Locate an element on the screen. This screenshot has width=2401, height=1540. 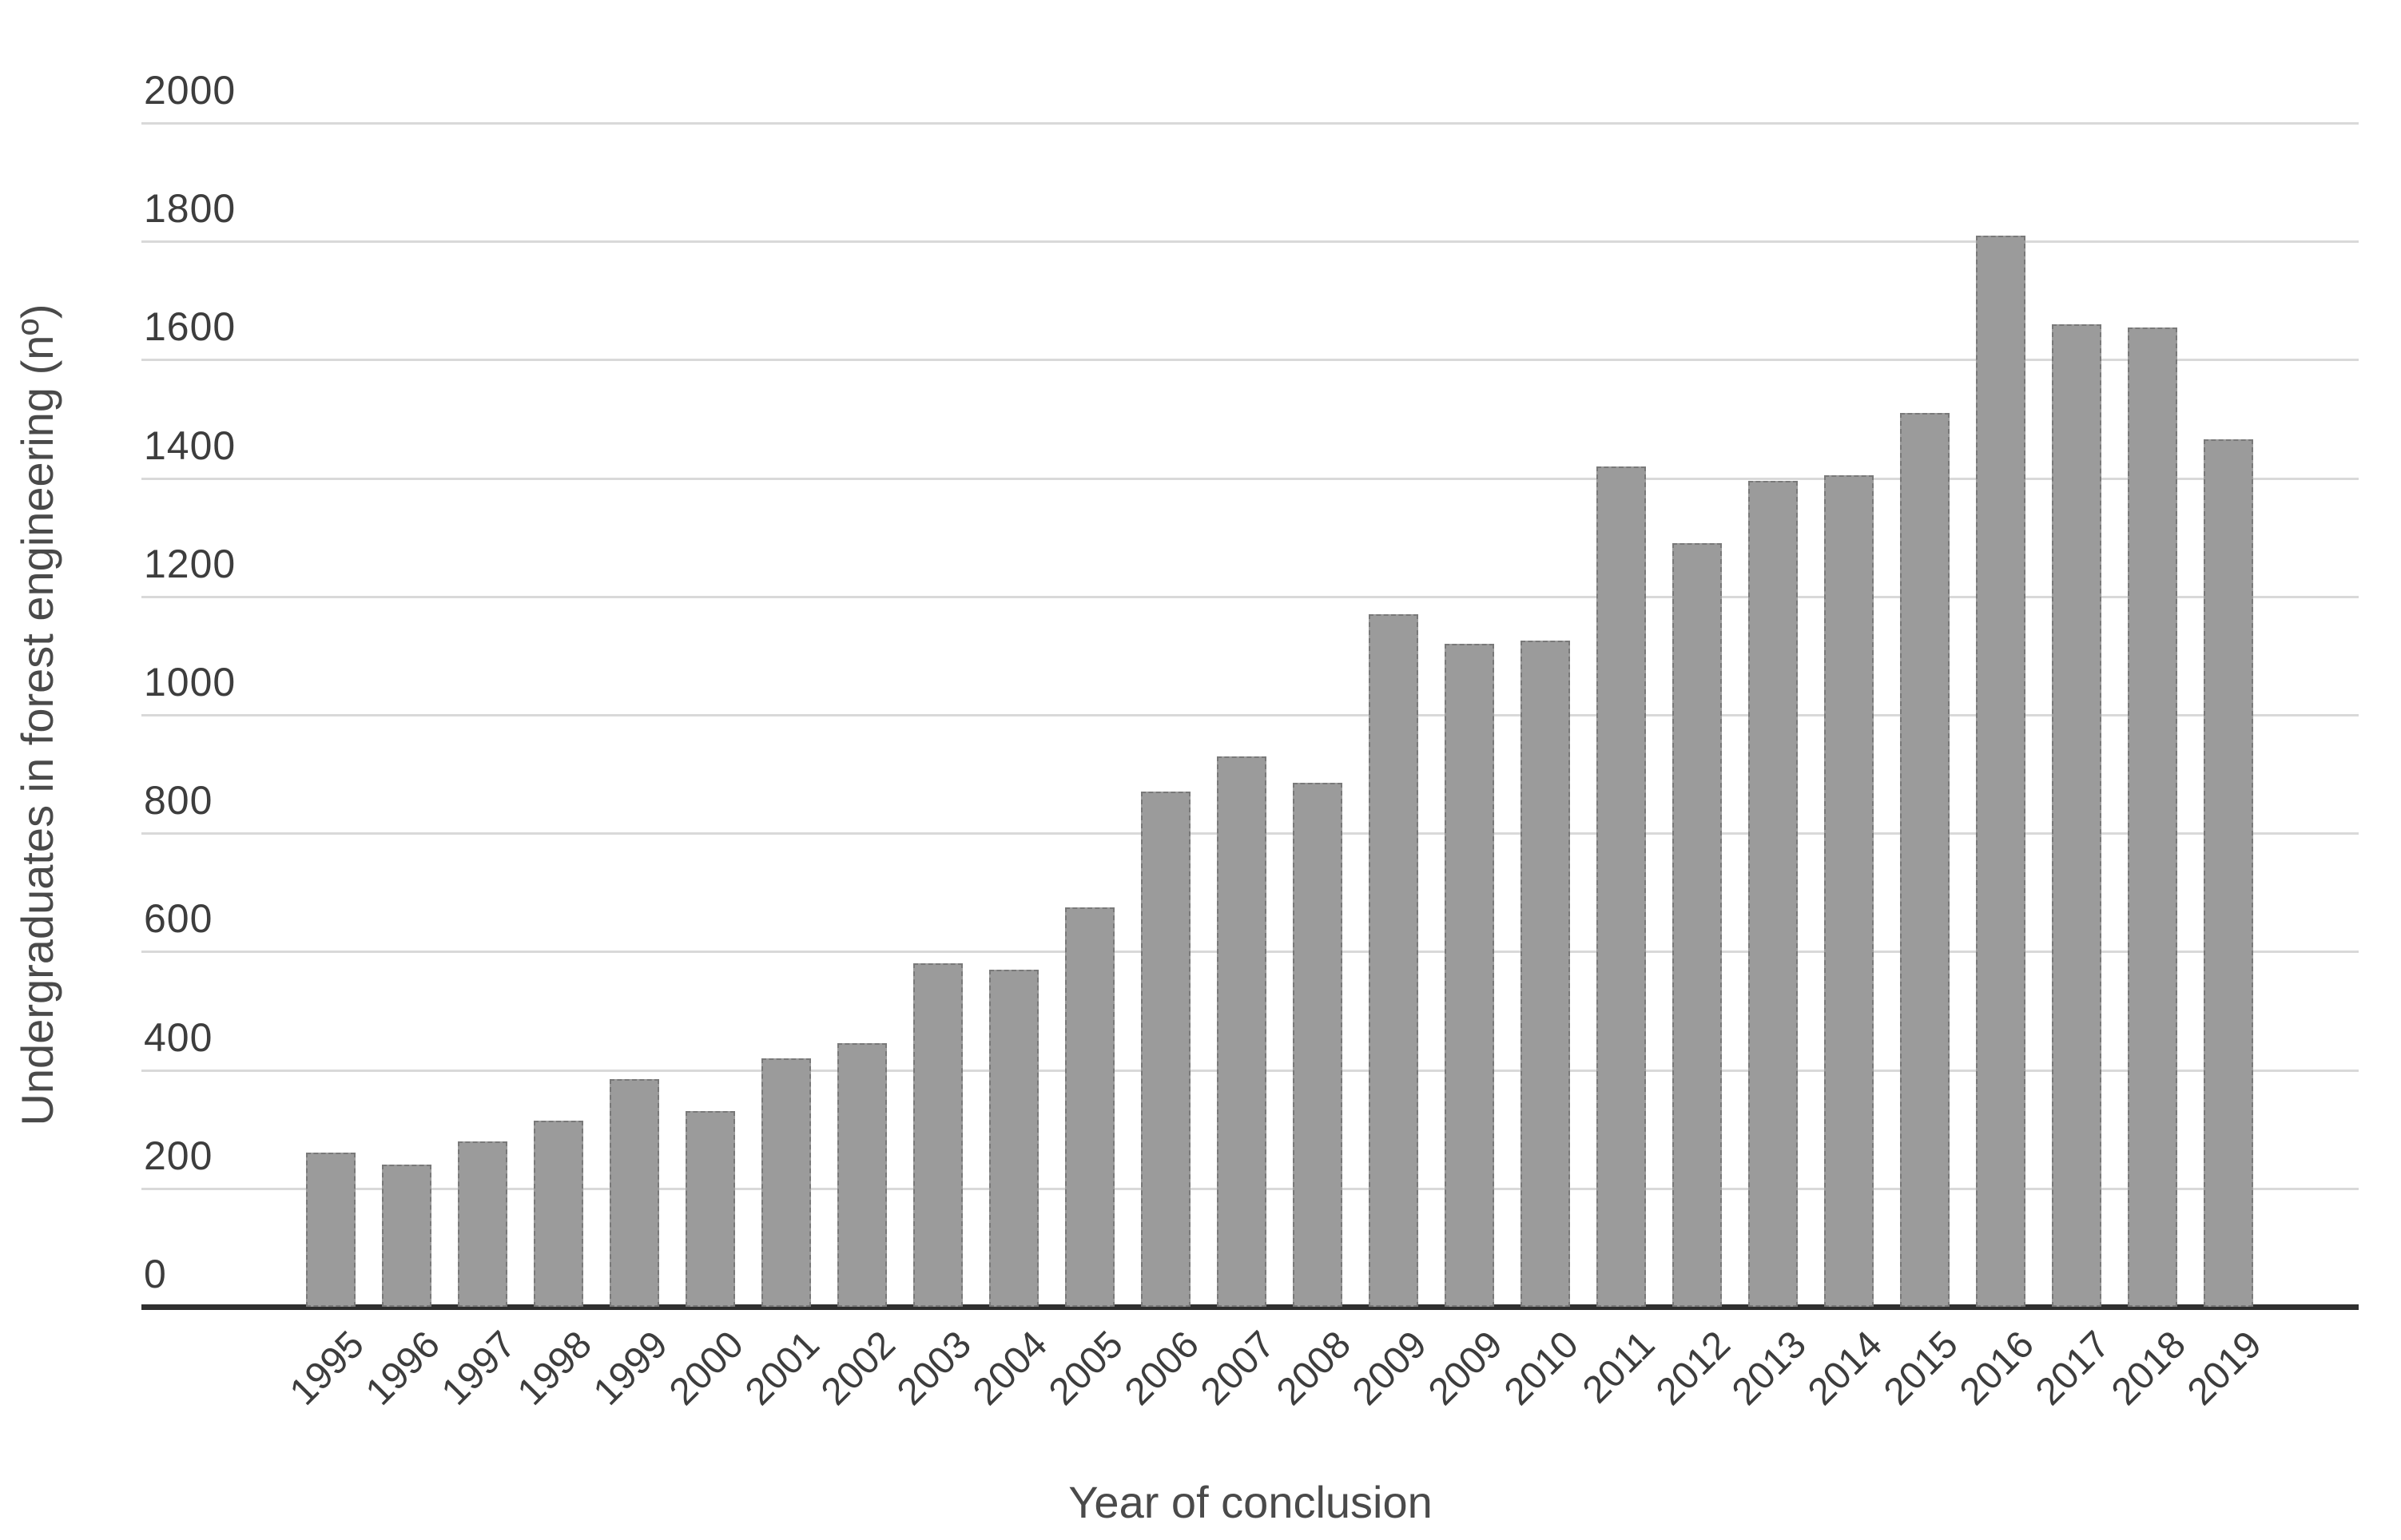
x-tick-label-2016: 2016 is located at coordinates (1997, 1368).